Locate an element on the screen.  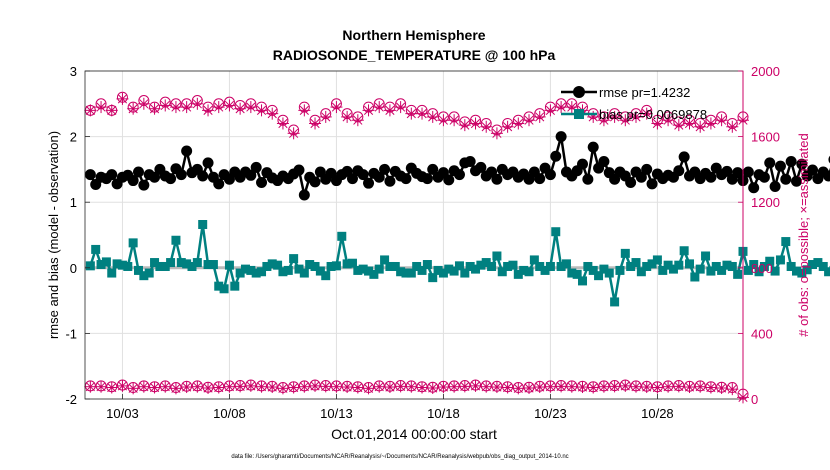
chart-title: Northern Hemisphere is located at coordinates (413, 35).